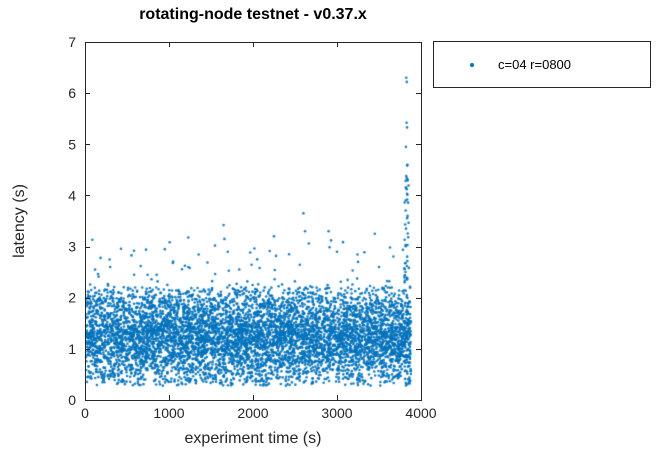  I want to click on svg-text: 4000, so click(420, 413).